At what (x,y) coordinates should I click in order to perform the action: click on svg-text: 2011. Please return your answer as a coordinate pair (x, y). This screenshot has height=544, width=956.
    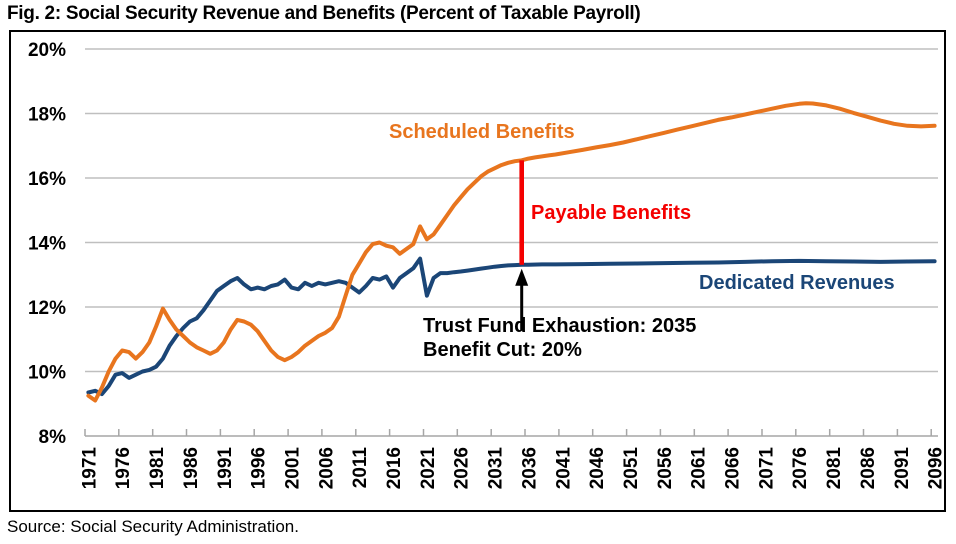
    Looking at the image, I should click on (360, 468).